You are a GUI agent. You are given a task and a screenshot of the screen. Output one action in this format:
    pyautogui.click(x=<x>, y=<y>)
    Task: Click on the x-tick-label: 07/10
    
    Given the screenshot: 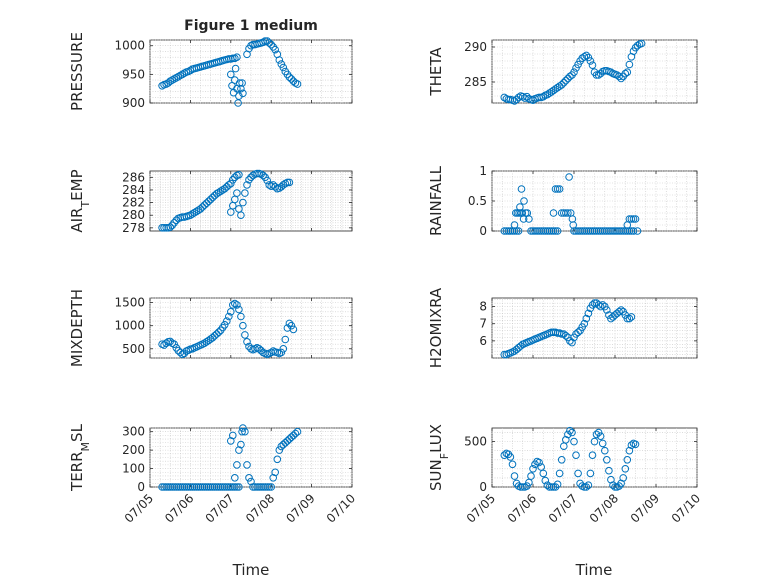 What is the action you would take?
    pyautogui.click(x=686, y=508)
    